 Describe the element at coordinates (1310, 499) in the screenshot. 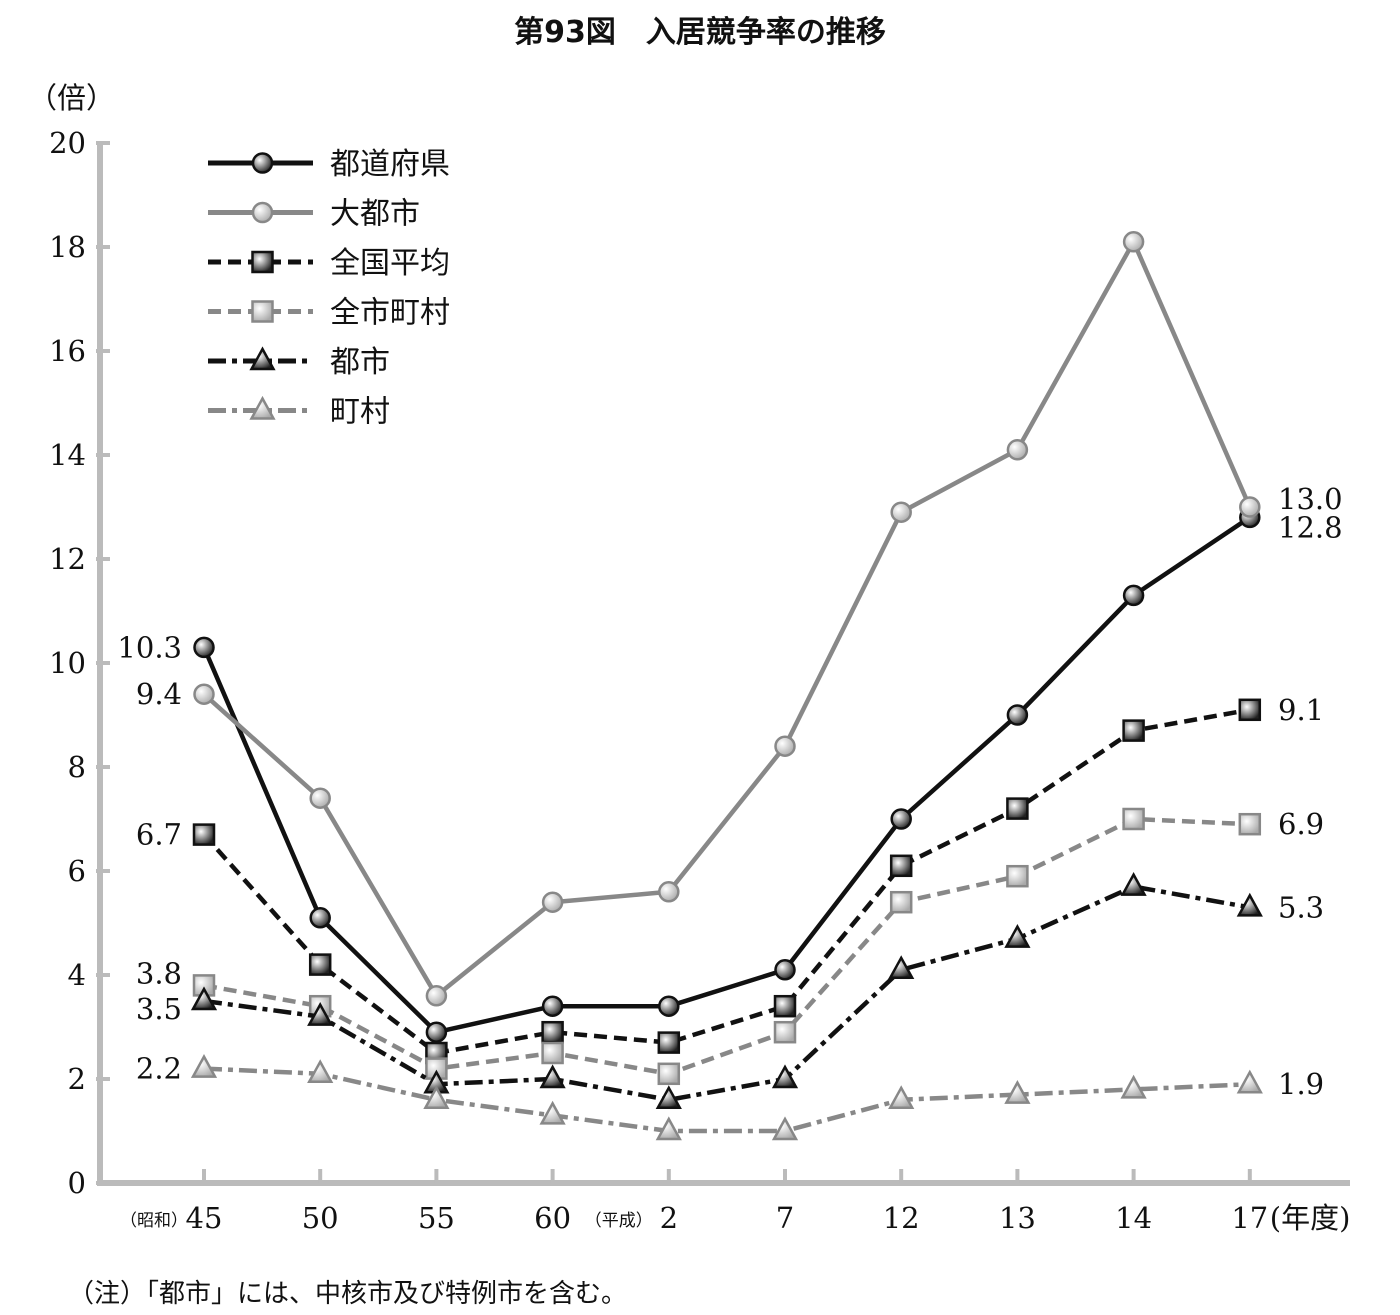

I see `data-label: 13.0` at that location.